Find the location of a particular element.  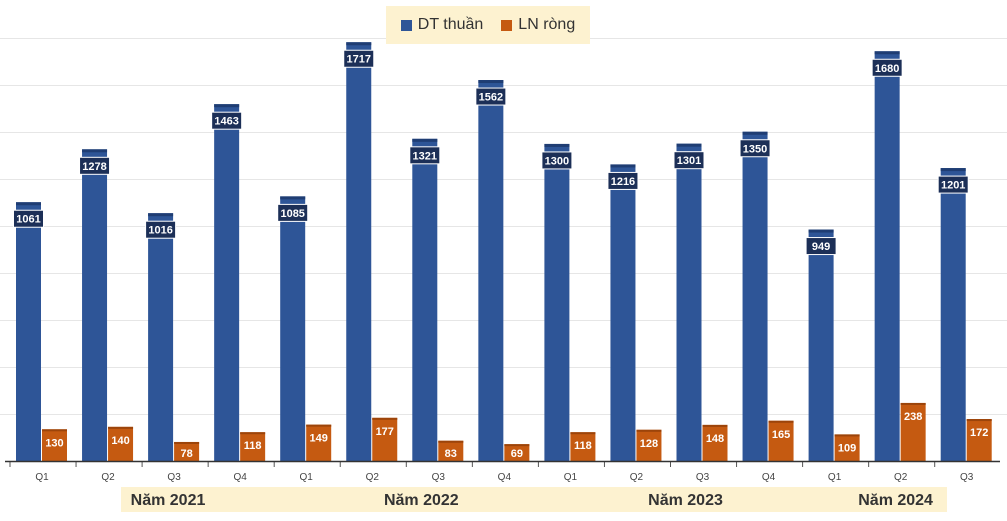

profit-label: 165 is located at coordinates (781, 435).